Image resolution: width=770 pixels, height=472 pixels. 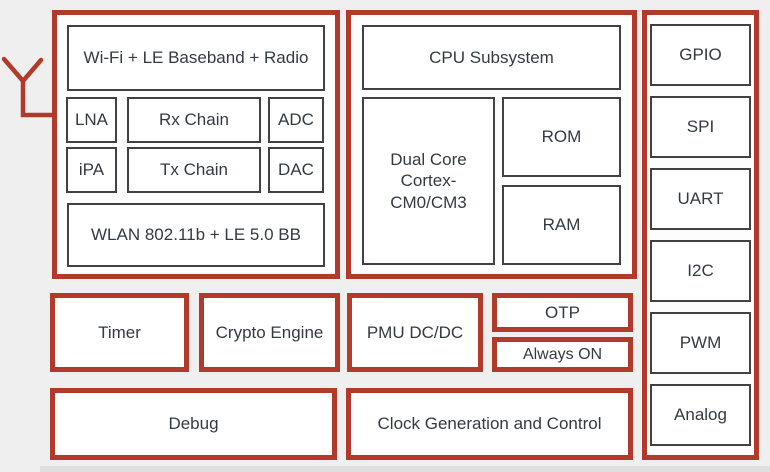 I want to click on block-label: Debug, so click(x=193, y=423).